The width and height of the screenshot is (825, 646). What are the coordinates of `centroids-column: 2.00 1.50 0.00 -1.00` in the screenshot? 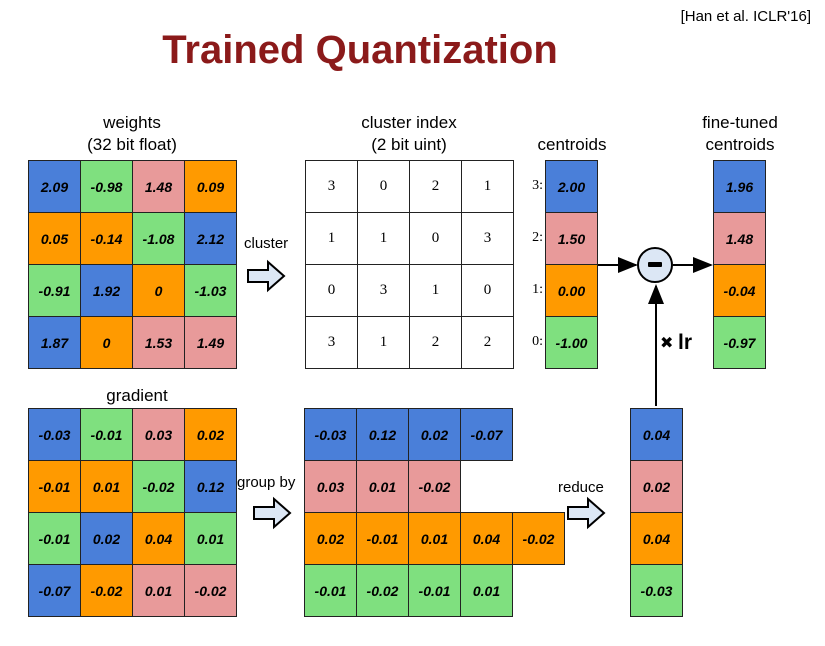 It's located at (571, 264).